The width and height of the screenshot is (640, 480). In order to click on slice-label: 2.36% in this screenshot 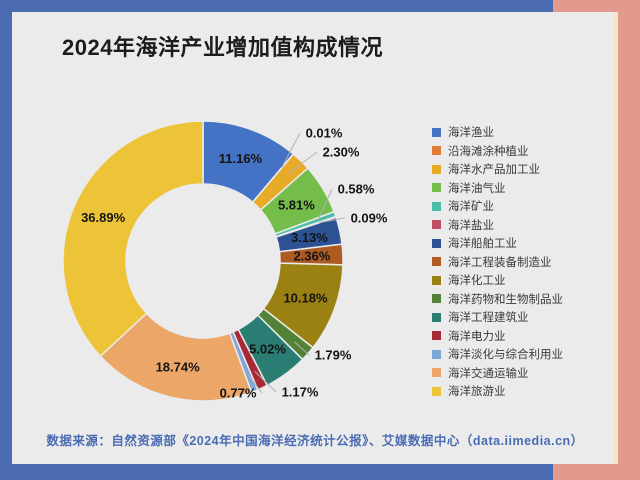, I will do `click(311, 255)`.